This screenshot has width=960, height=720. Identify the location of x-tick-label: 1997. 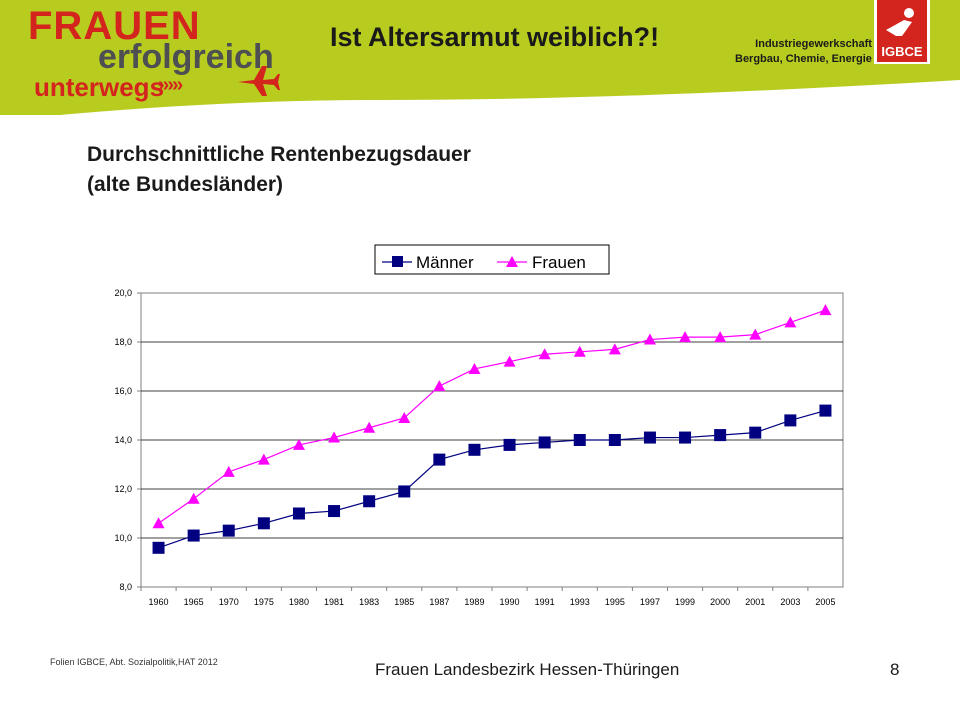
(650, 602).